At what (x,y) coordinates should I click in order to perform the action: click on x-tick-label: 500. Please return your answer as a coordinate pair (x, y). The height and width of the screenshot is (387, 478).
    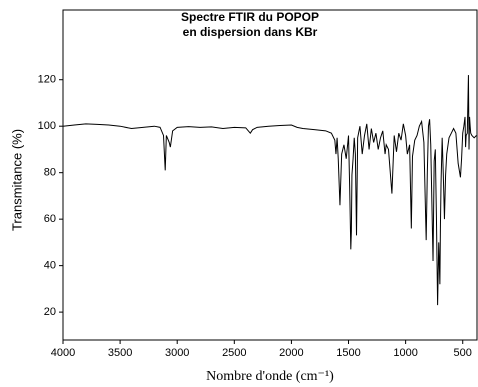
    Looking at the image, I should click on (463, 353).